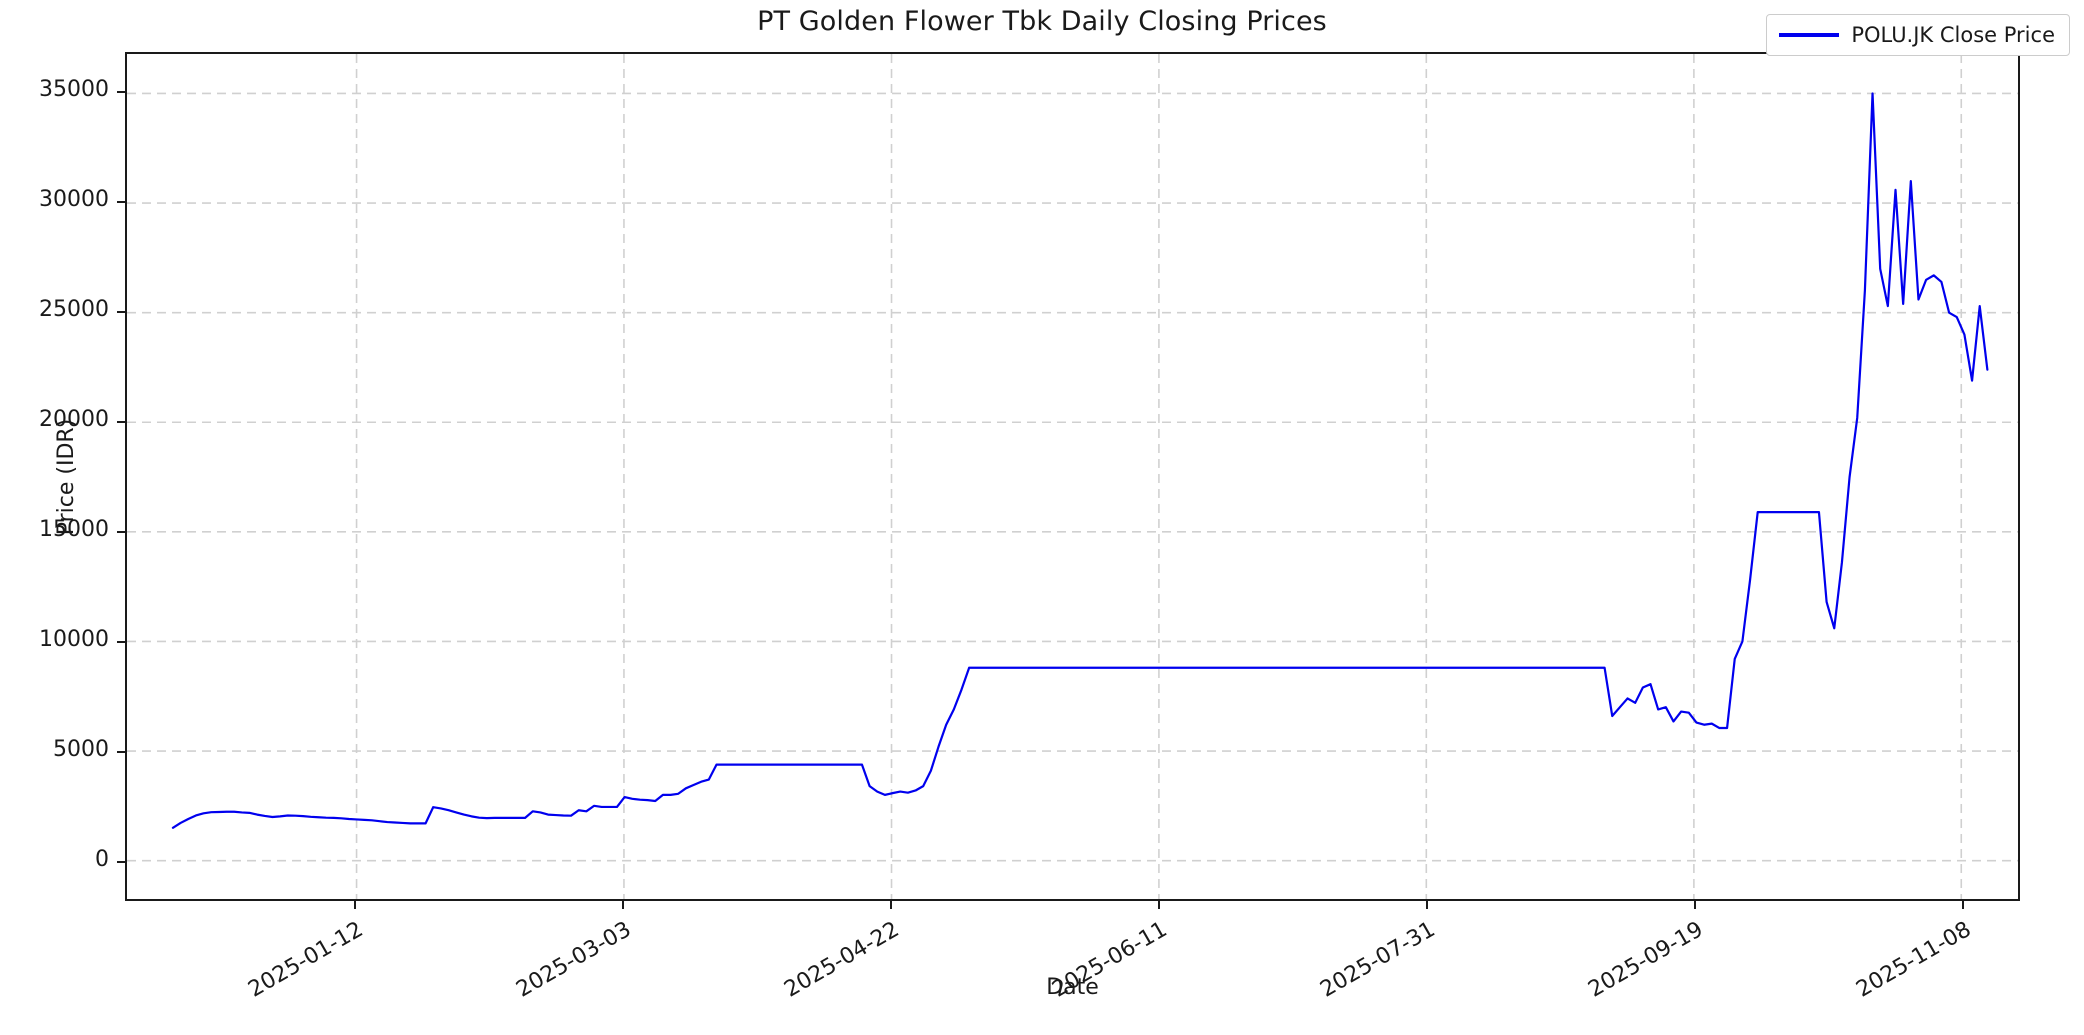  I want to click on legend-label: POLU.JK Close Price, so click(1953, 35).